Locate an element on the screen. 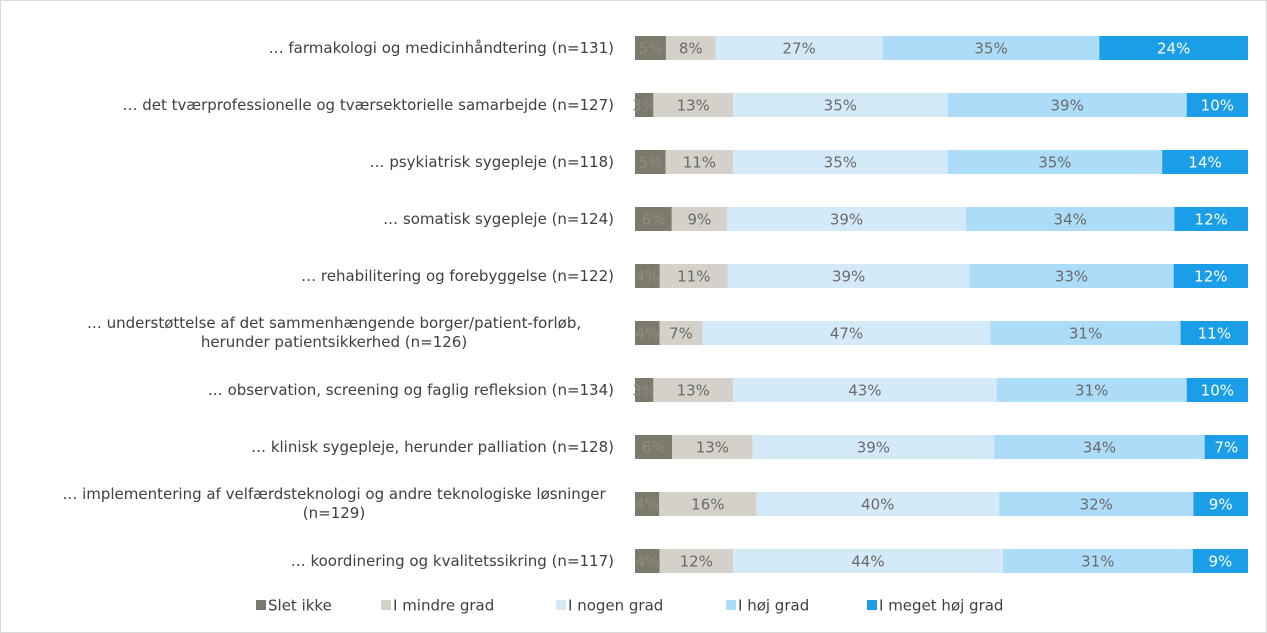 This screenshot has width=1267, height=633. data-label: 9% is located at coordinates (1221, 505).